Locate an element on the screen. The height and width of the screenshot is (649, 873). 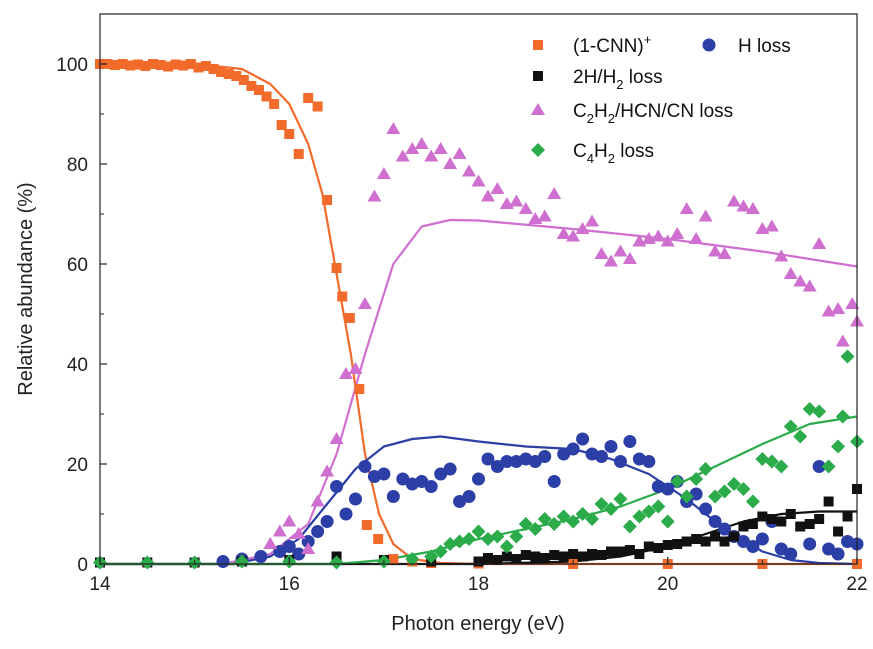
x-tick-label-0: 14 is located at coordinates (100, 584).